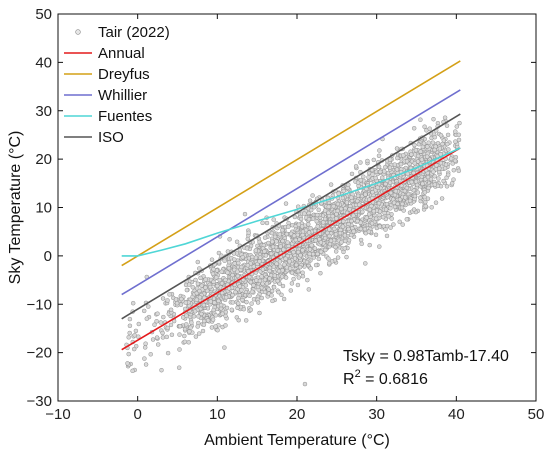 This screenshot has width=550, height=457. Describe the element at coordinates (39, 304) in the screenshot. I see `y-tick-label: −10` at that location.